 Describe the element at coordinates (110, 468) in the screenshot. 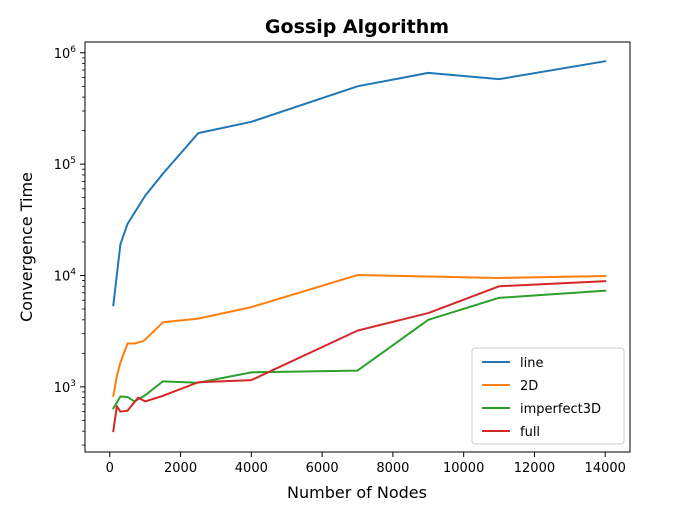

I see `x-tick-label-0: 0` at that location.